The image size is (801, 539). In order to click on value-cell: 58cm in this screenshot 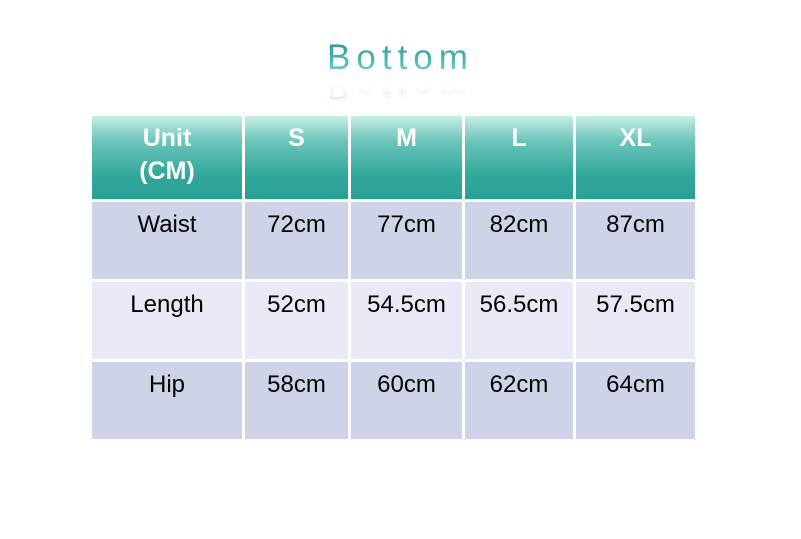, I will do `click(298, 402)`.